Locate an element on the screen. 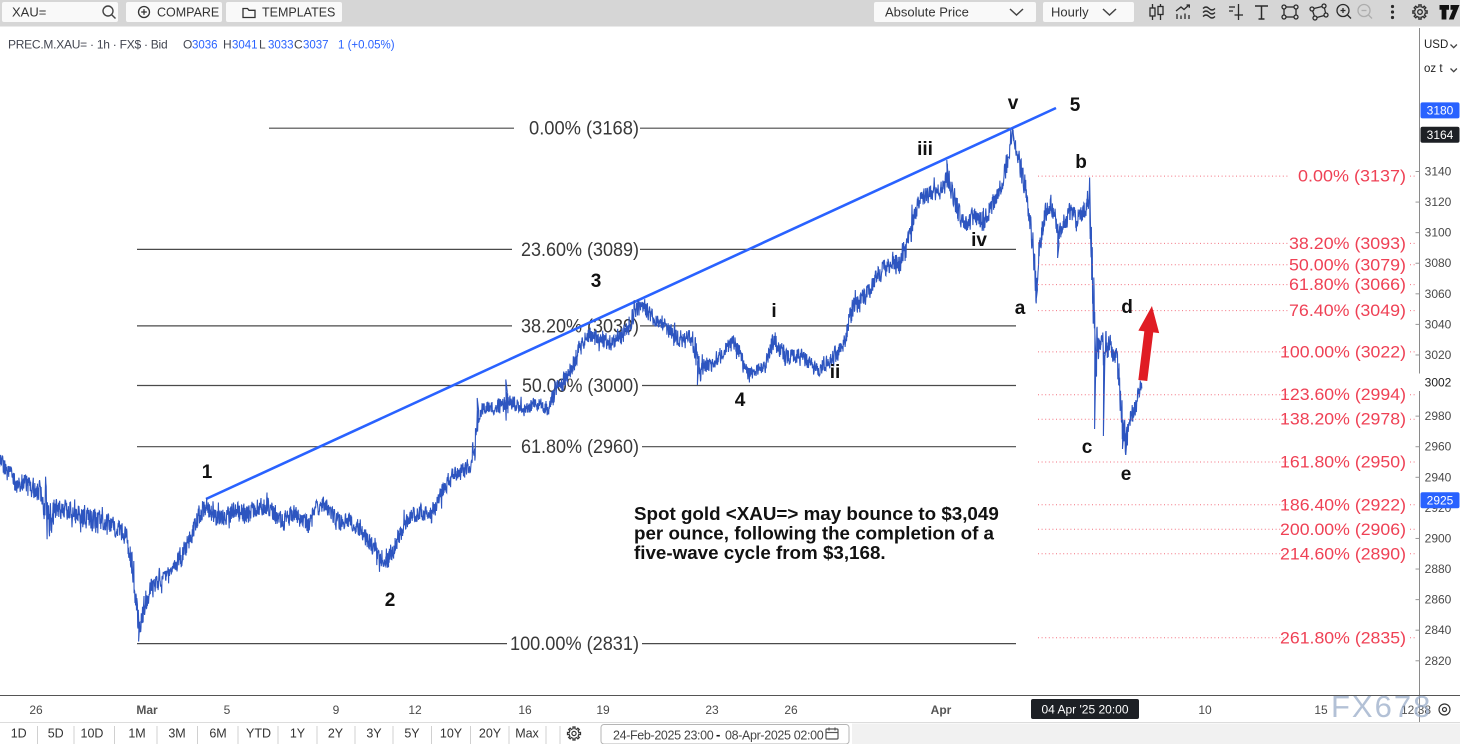 The width and height of the screenshot is (1460, 744). svg-text: e is located at coordinates (1126, 474).